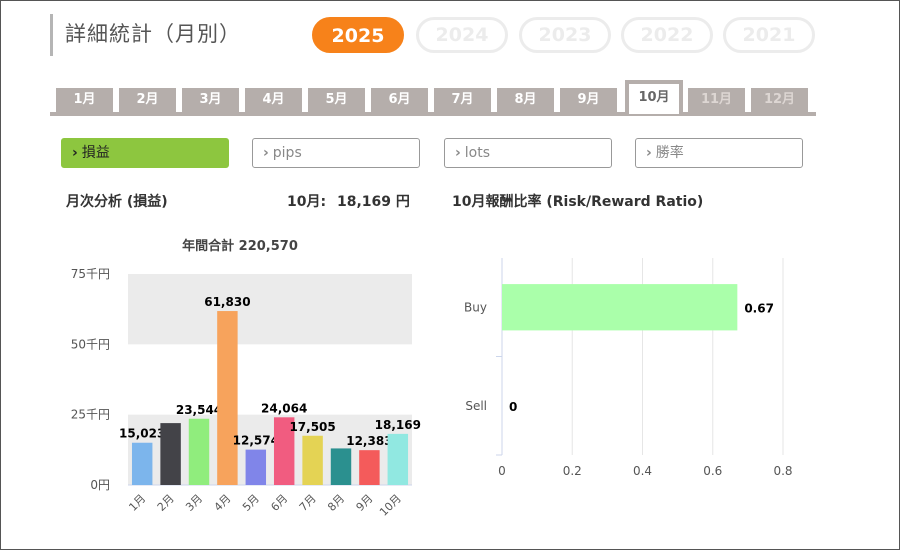 This screenshot has height=550, width=900. Describe the element at coordinates (525, 100) in the screenshot. I see `month-tab-8: 8月` at that location.